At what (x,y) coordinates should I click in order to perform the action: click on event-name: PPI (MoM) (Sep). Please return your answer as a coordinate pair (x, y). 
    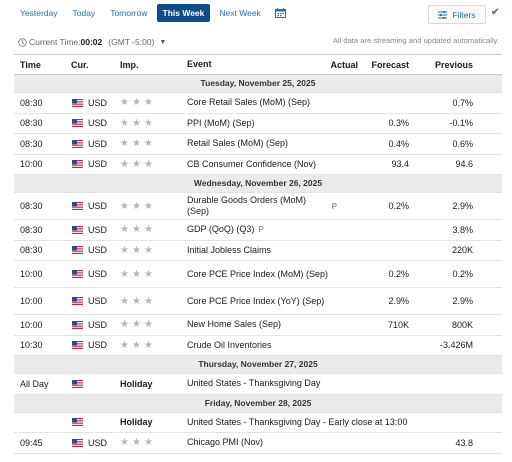
    Looking at the image, I should click on (262, 124).